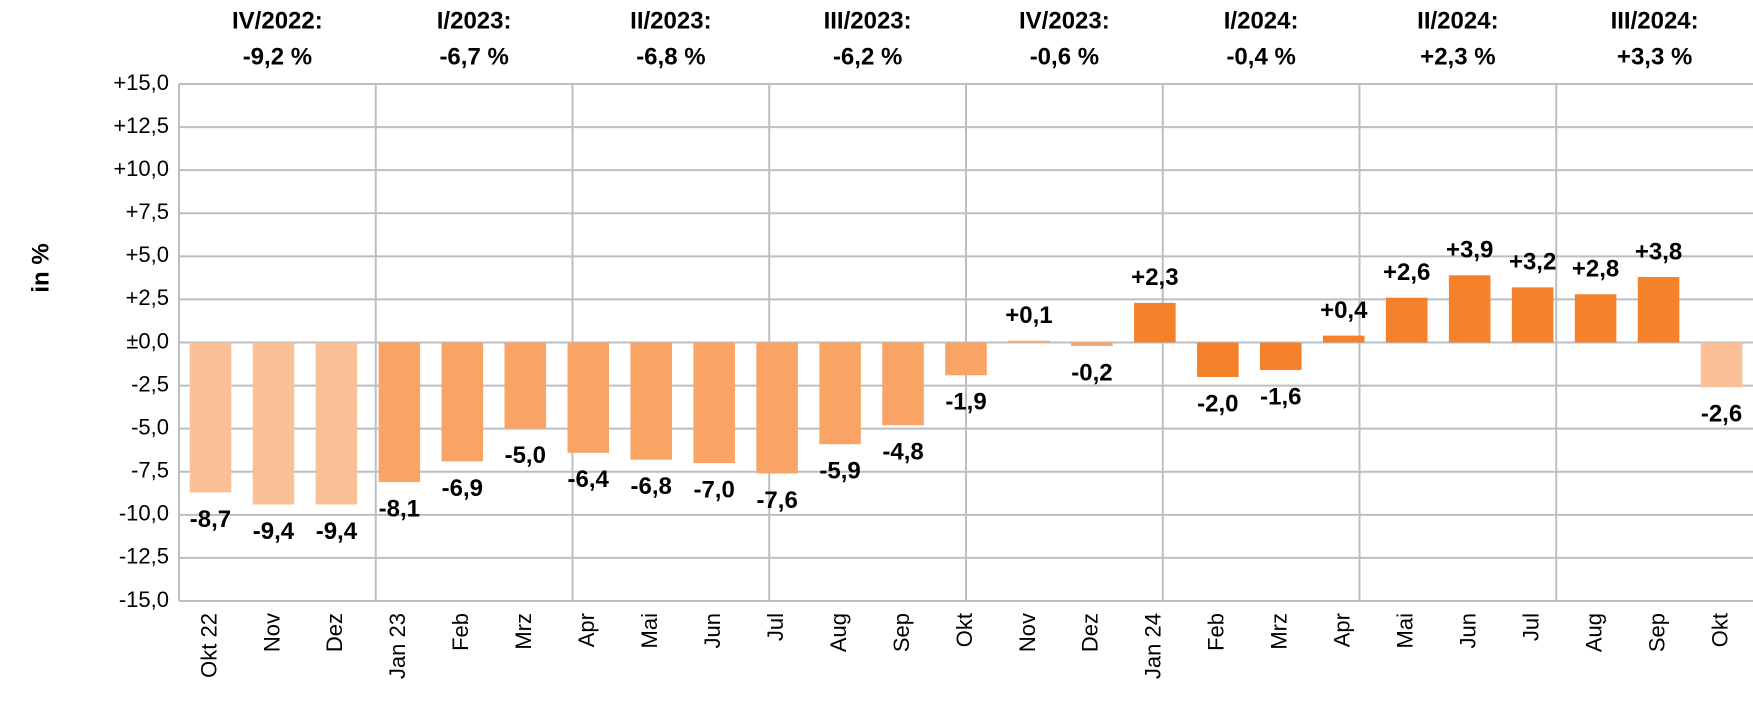 The image size is (1753, 707). Describe the element at coordinates (713, 489) in the screenshot. I see `data-label: -7,0` at that location.